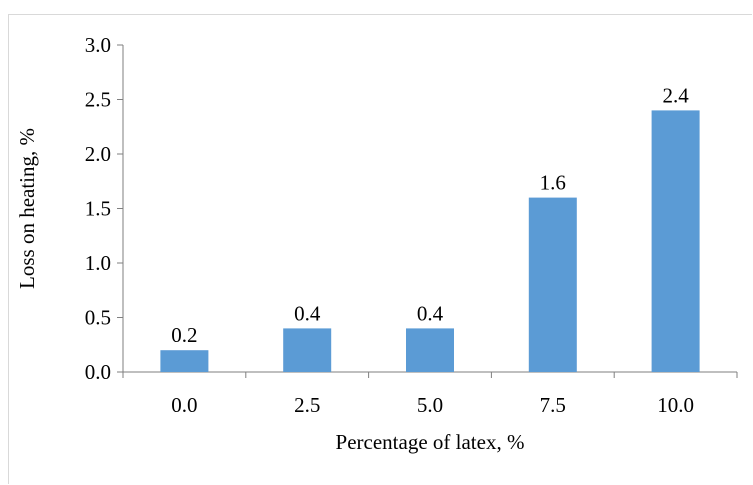  Describe the element at coordinates (184, 405) in the screenshot. I see `x-tick-label: 0.0` at that location.